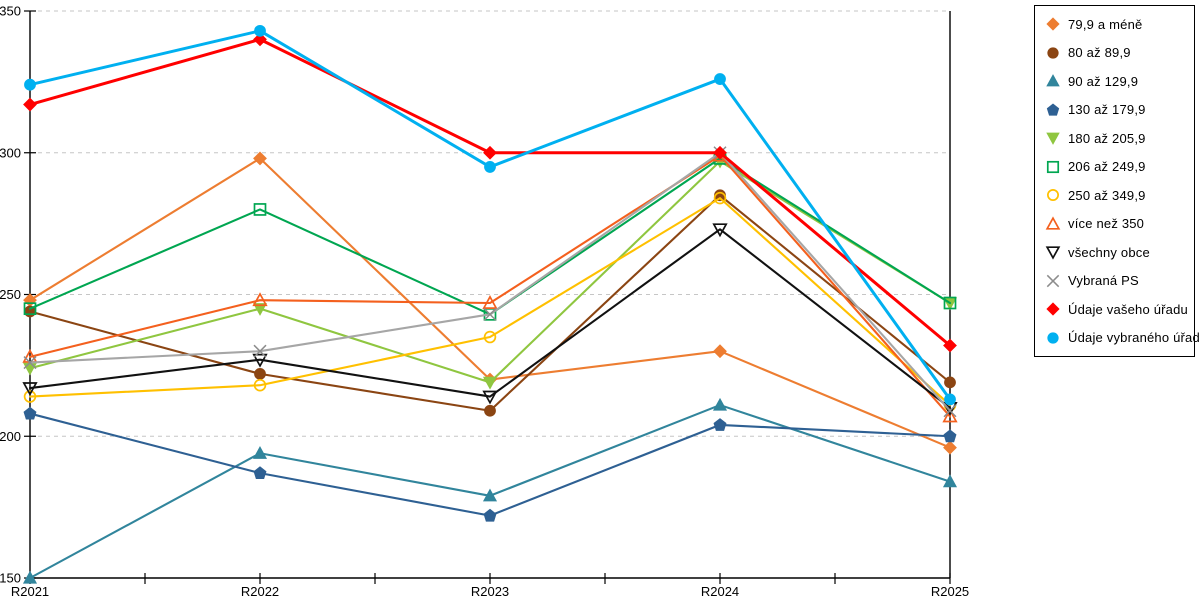 The height and width of the screenshot is (600, 1200). What do you see at coordinates (10, 152) in the screenshot?
I see `y-axis-label-300: 300` at bounding box center [10, 152].